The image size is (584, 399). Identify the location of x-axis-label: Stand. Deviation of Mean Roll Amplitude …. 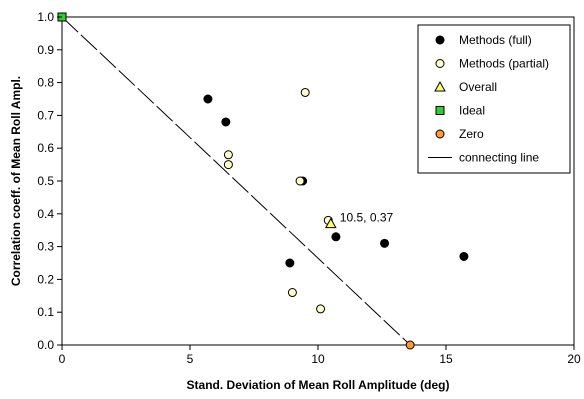
(318, 385).